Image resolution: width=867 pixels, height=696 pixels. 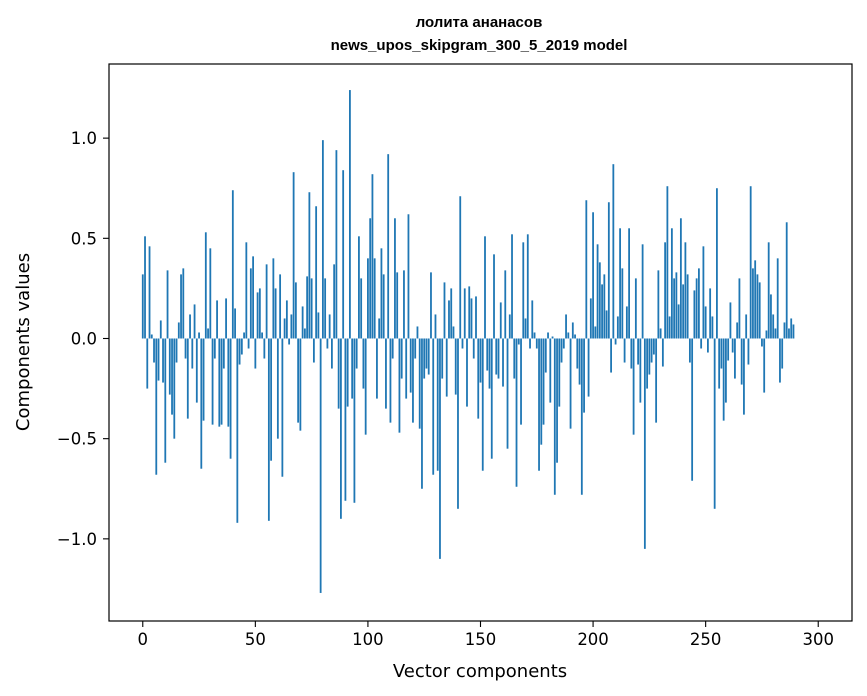 What do you see at coordinates (83, 339) in the screenshot?
I see `y-axis-ticks: −1.0 −0.5 0.0 0.5 1.0` at bounding box center [83, 339].